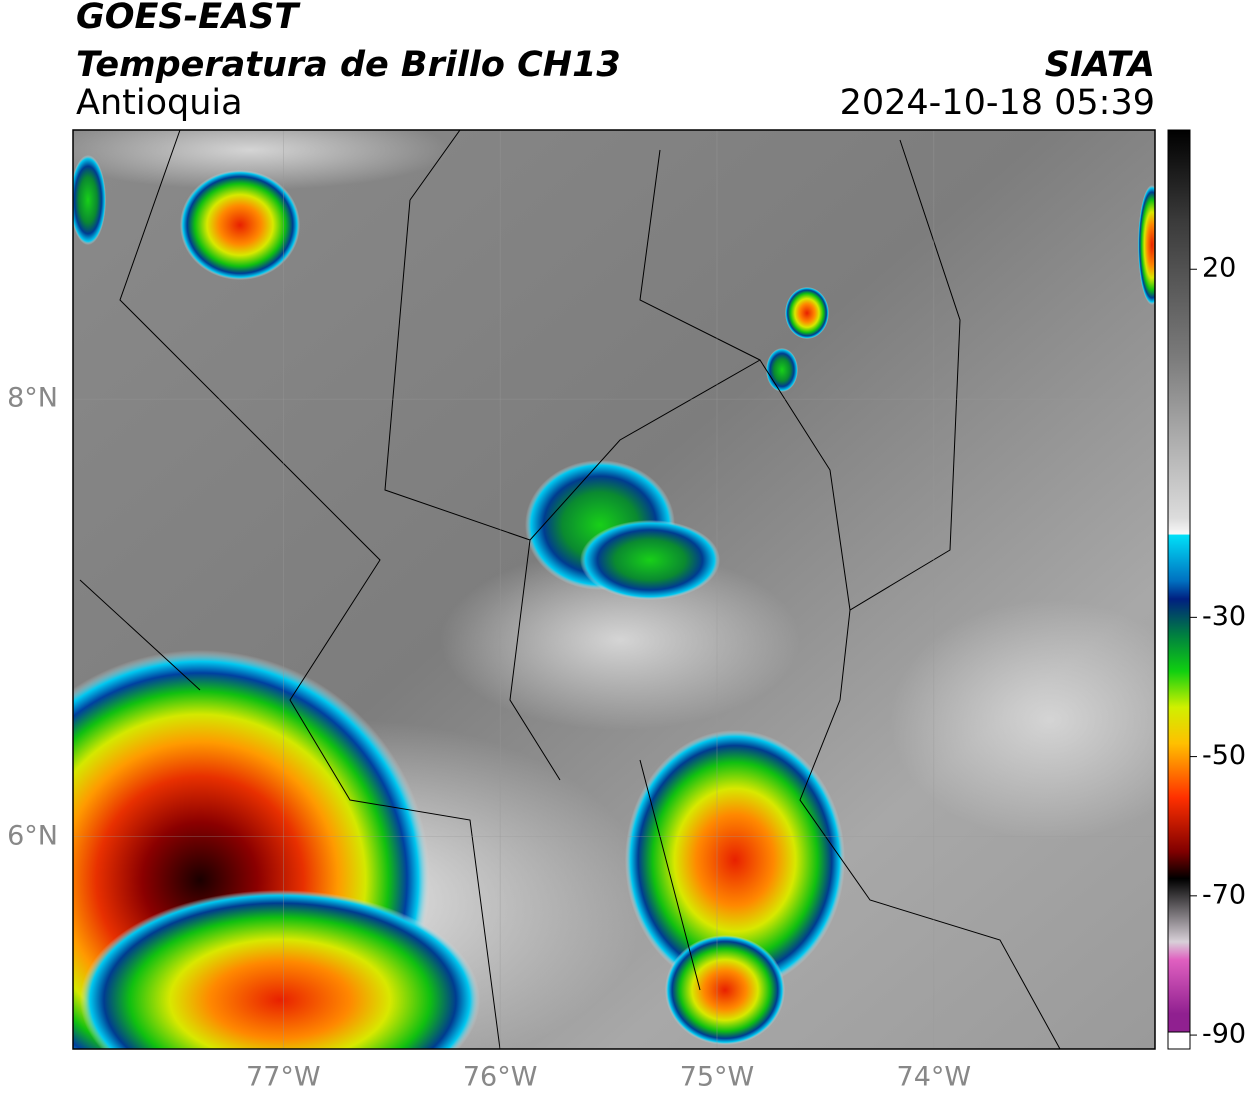  Describe the element at coordinates (1224, 755) in the screenshot. I see `colorbar-tick-label: -50` at that location.